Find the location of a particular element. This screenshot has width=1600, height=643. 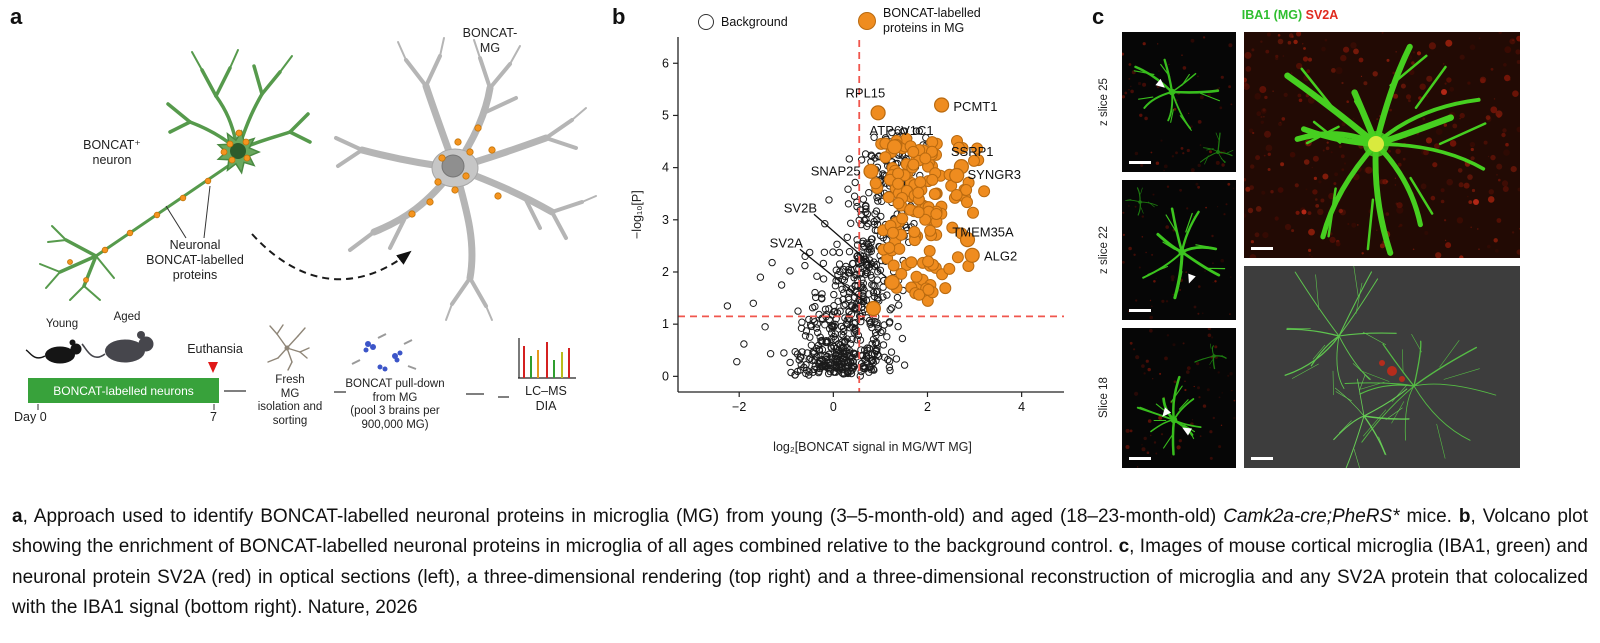

euthanasia-marker-icon is located at coordinates (213, 367).